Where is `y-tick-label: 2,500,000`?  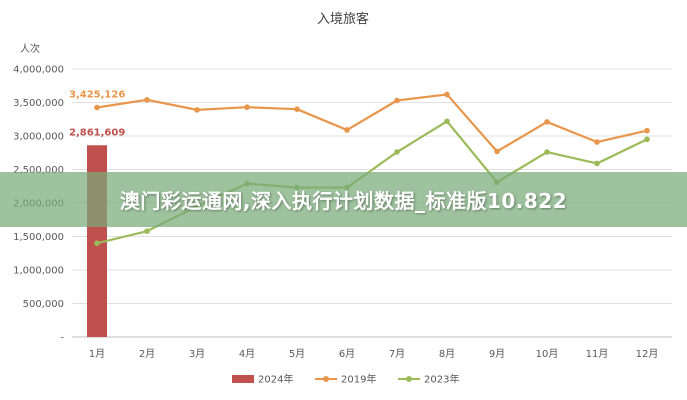 y-tick-label: 2,500,000 is located at coordinates (38, 170).